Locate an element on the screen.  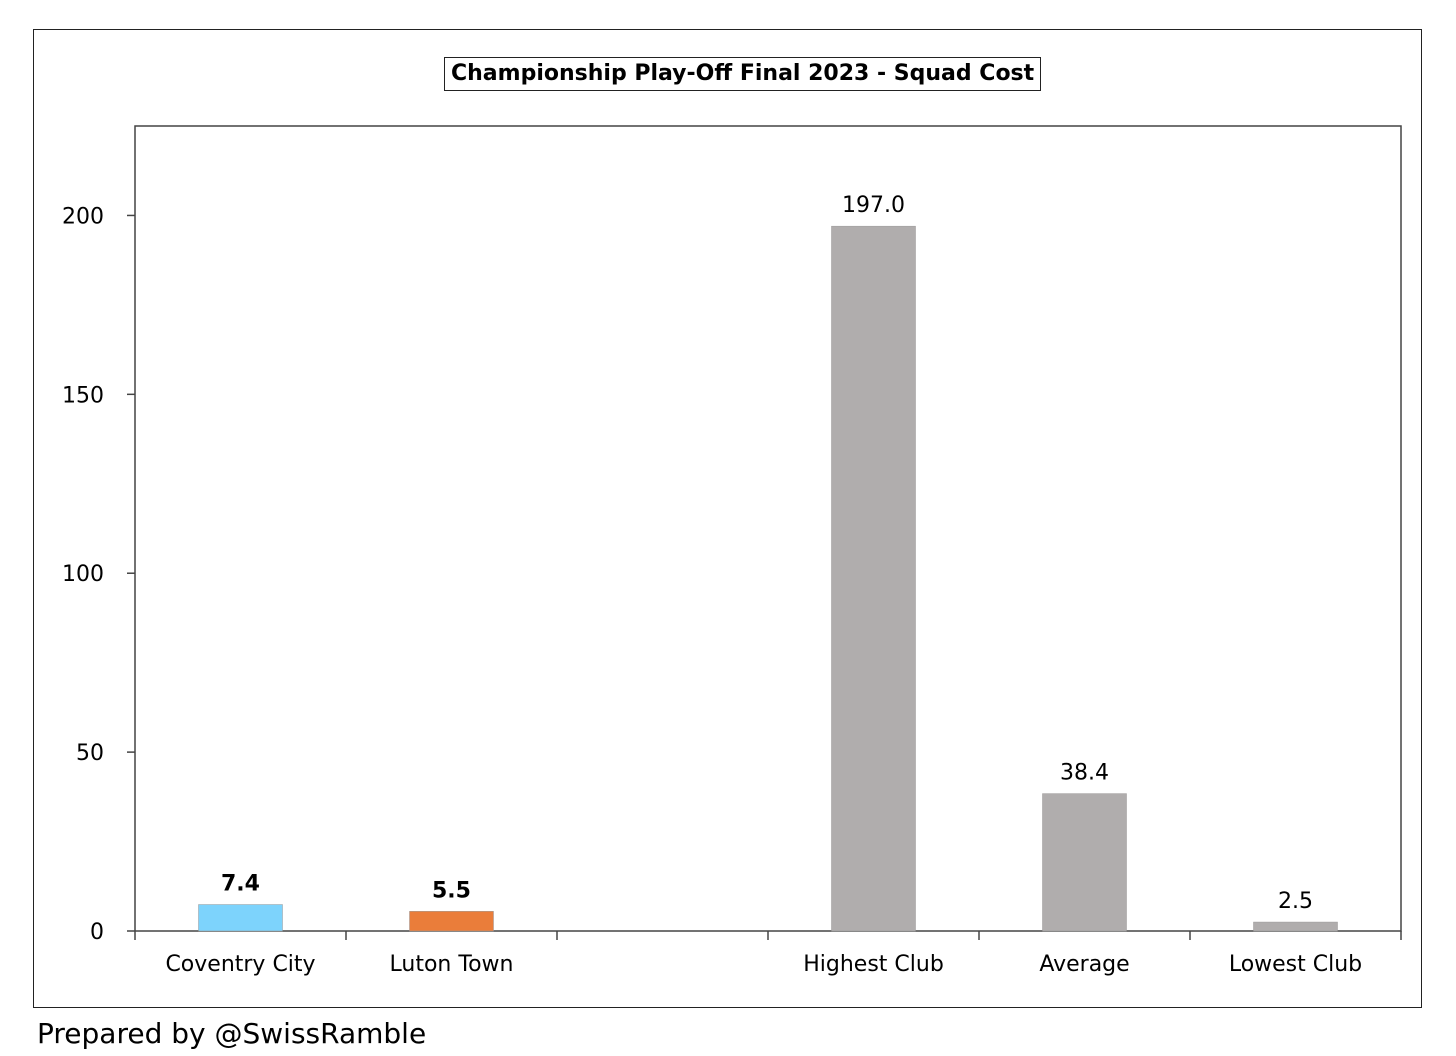
y-tick-label: 200 is located at coordinates (83, 216).